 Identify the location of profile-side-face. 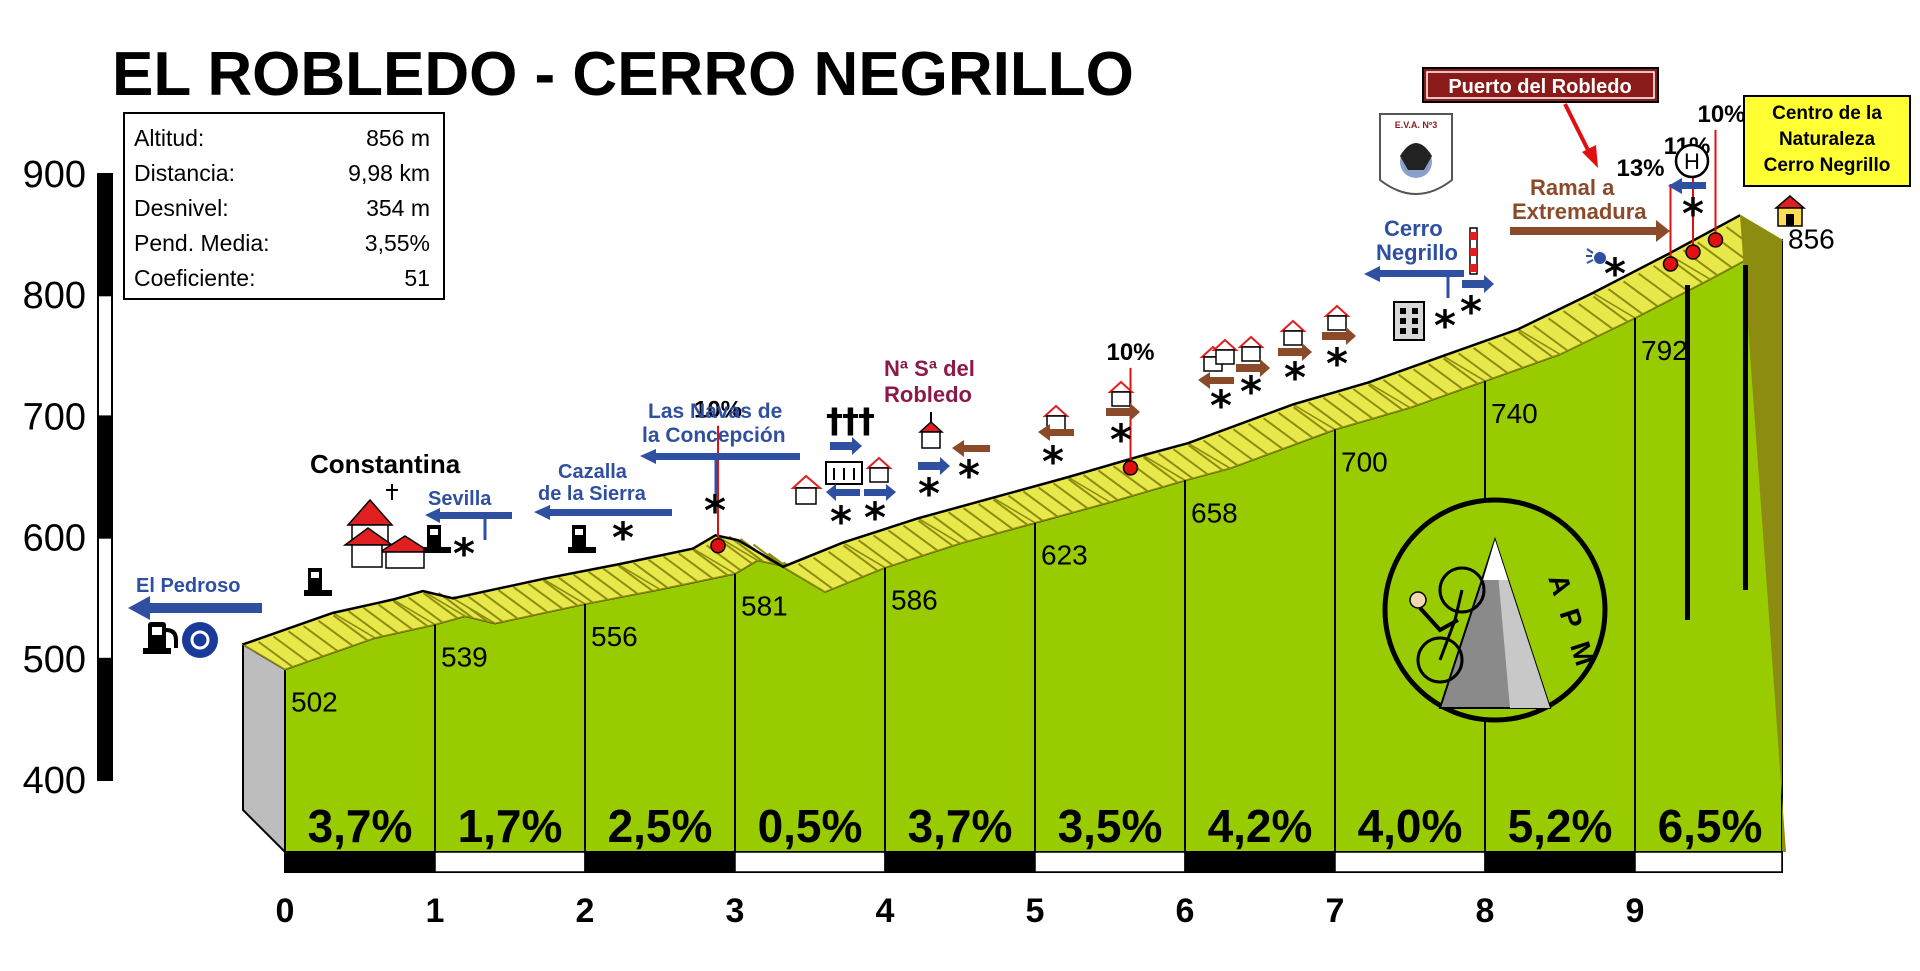
(264, 748).